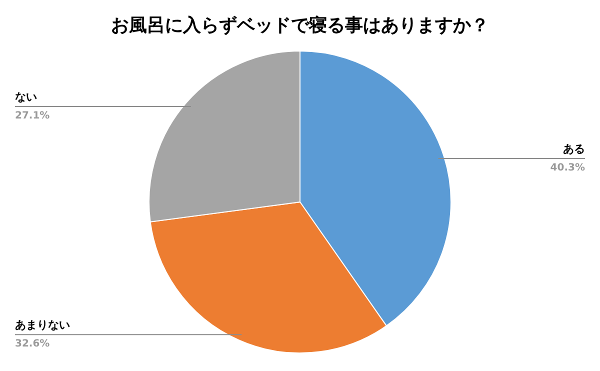  Describe the element at coordinates (300, 25) in the screenshot. I see `chart-title: お風呂に入らずベッドで寝る事はありますか？` at that location.